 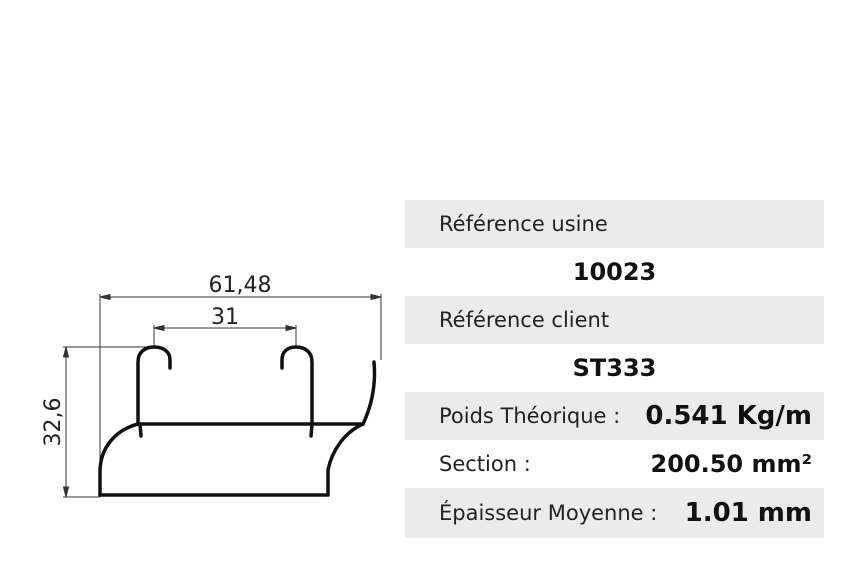 I want to click on ref-client-value-row: ST333, so click(x=614, y=368).